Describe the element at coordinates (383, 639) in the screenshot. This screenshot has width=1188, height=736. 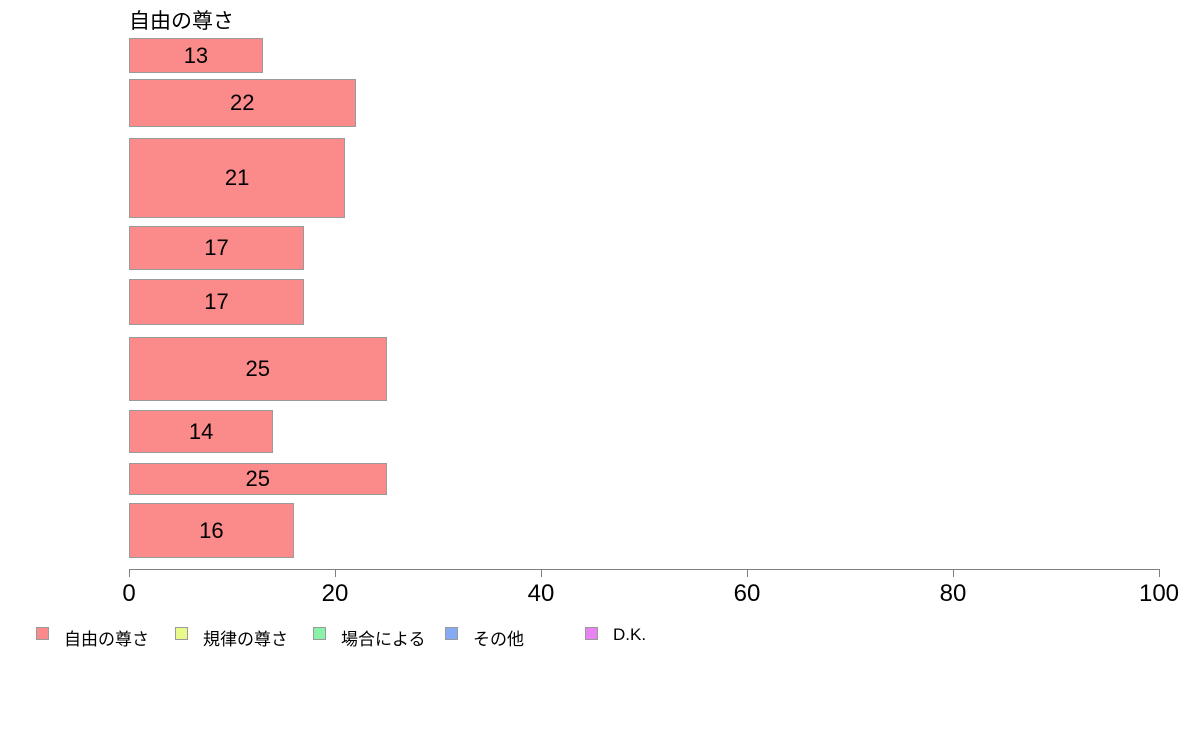
I see `legend-label: 場合による` at that location.